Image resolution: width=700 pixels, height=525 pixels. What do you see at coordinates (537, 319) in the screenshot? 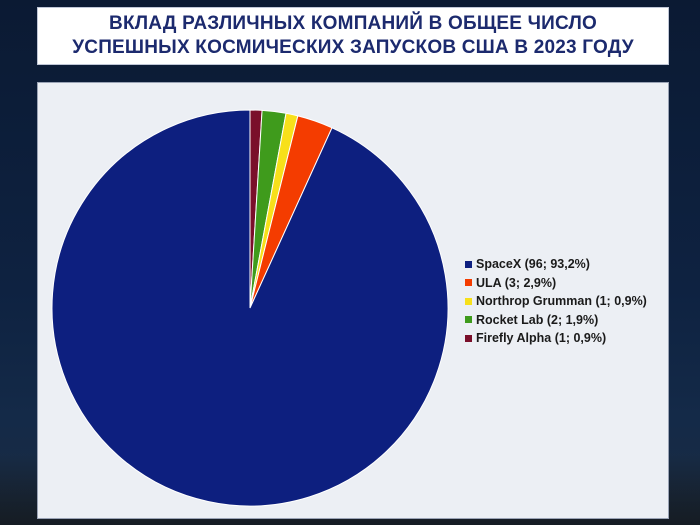
I see `legend-label: Rocket Lab (2; 1,9%)` at bounding box center [537, 319].